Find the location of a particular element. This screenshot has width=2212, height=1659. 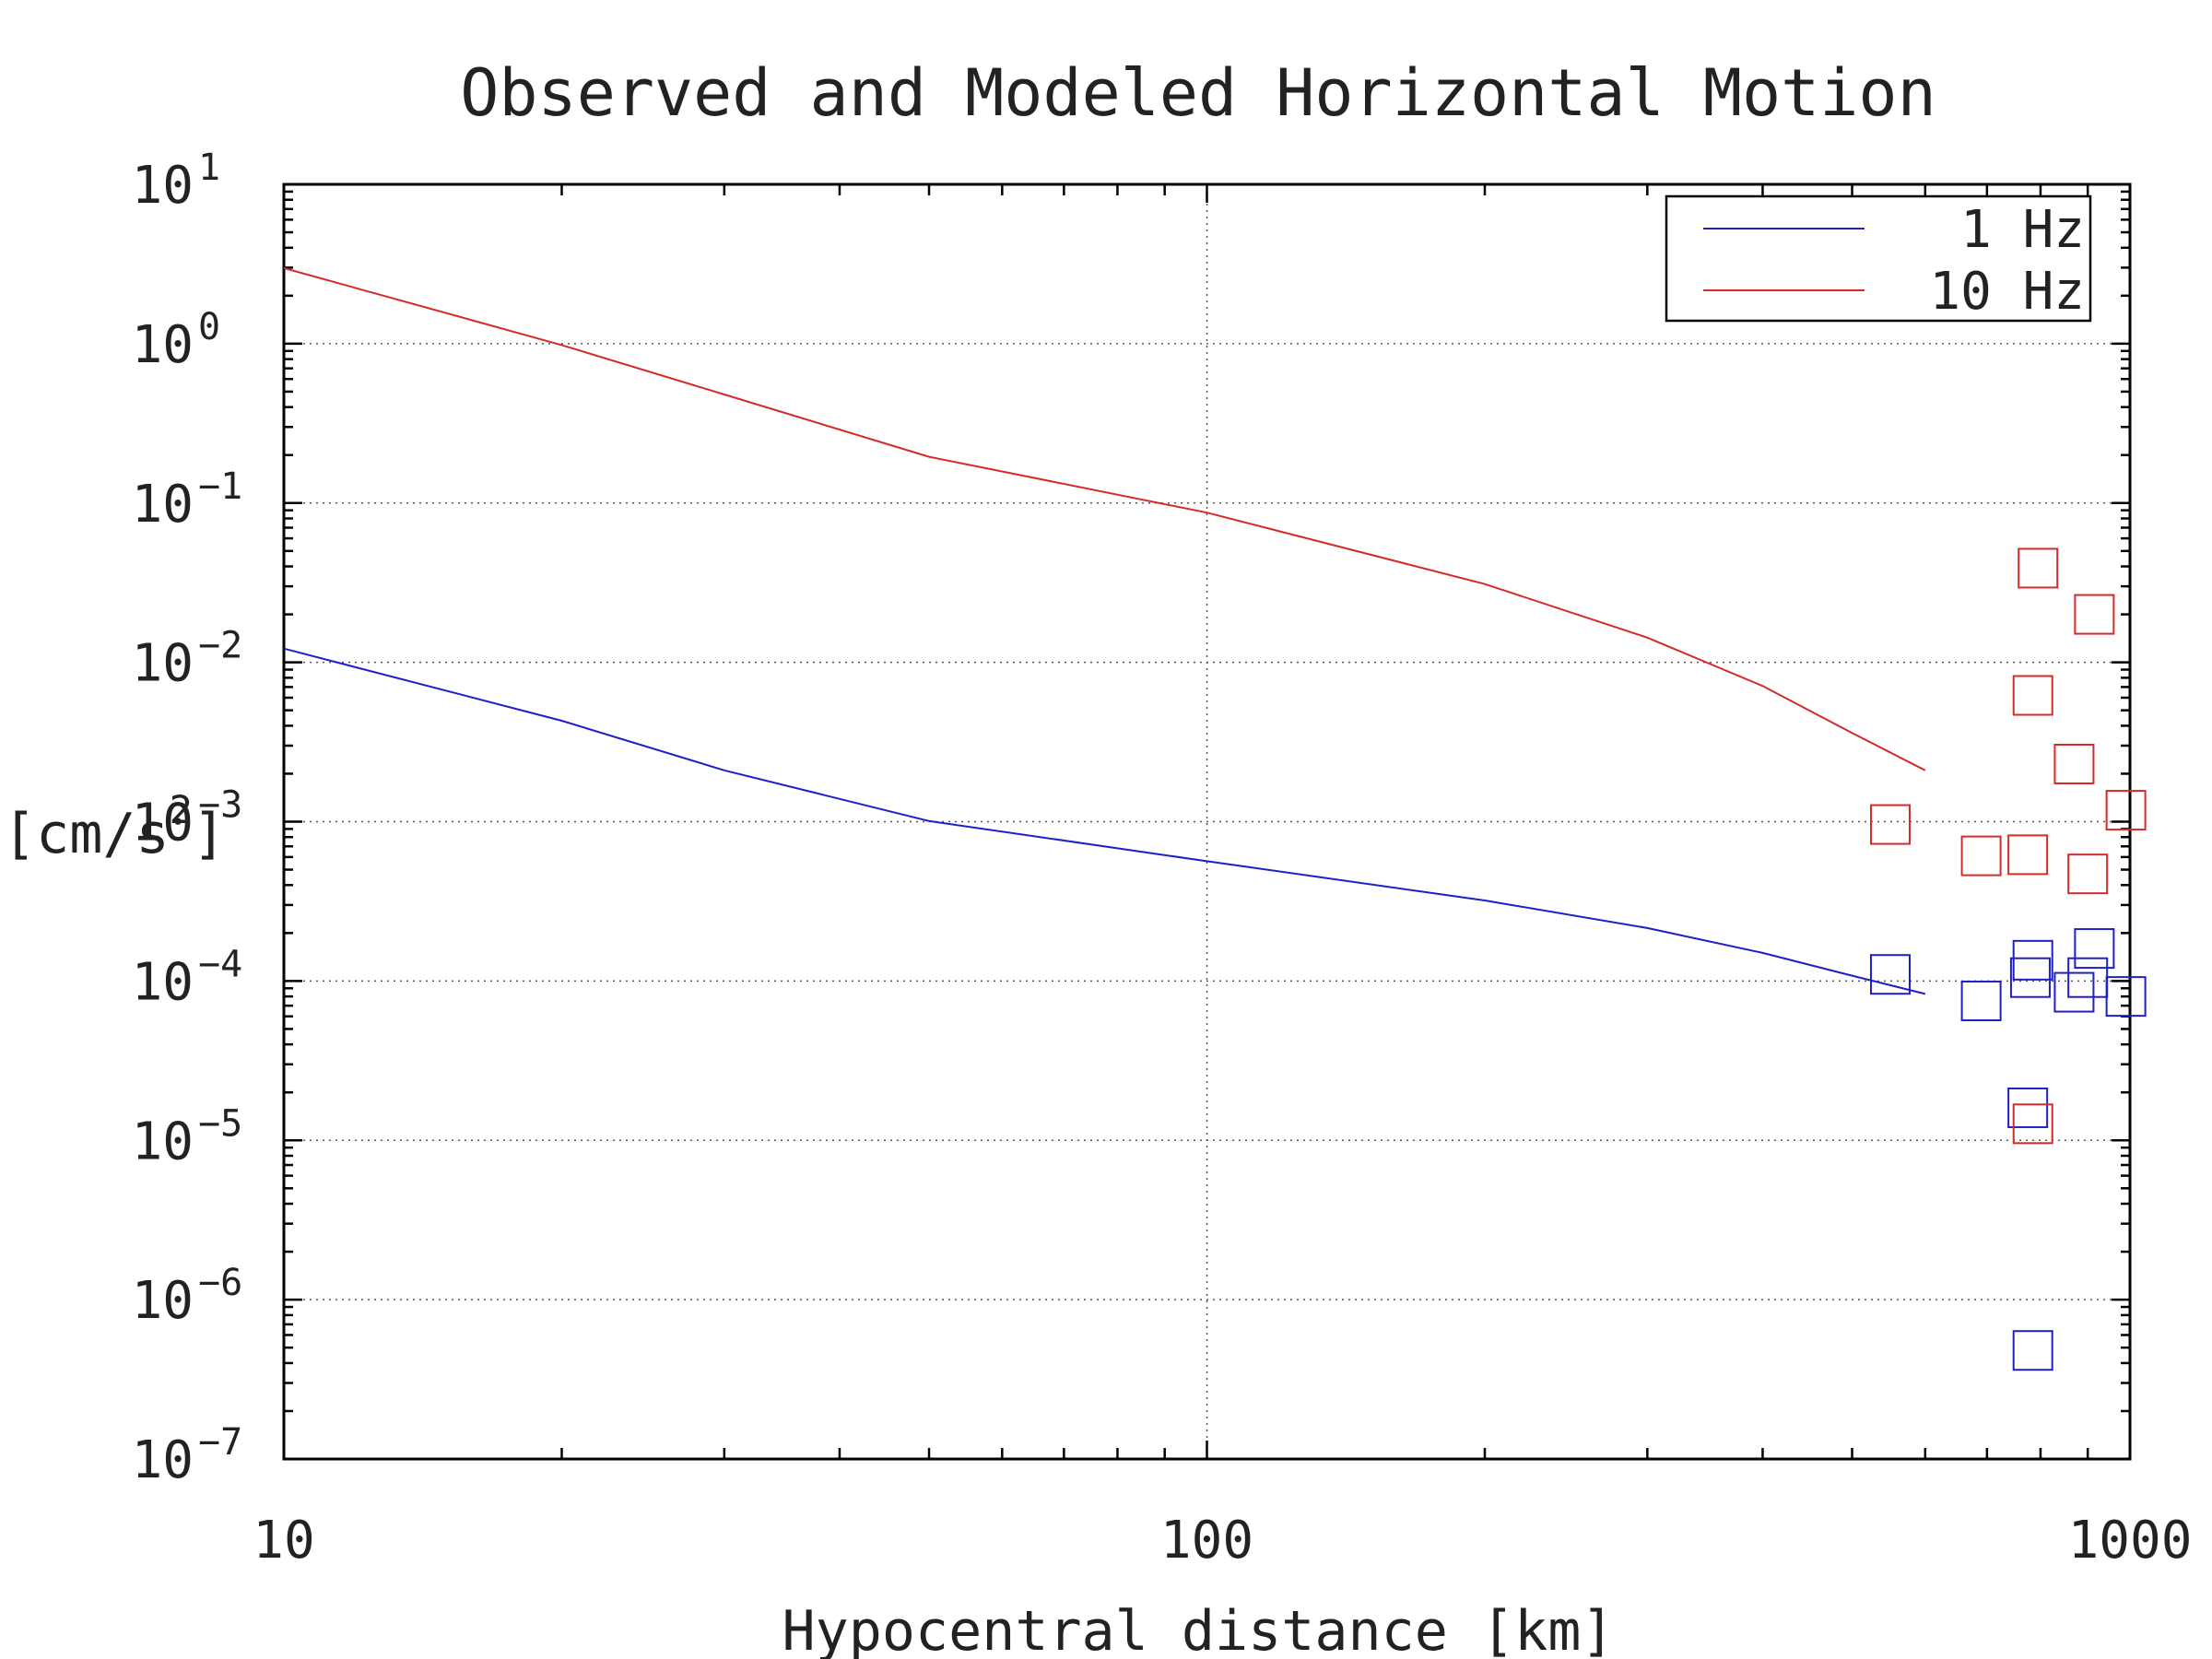

x-tick-label: 1000 is located at coordinates (2130, 1541).